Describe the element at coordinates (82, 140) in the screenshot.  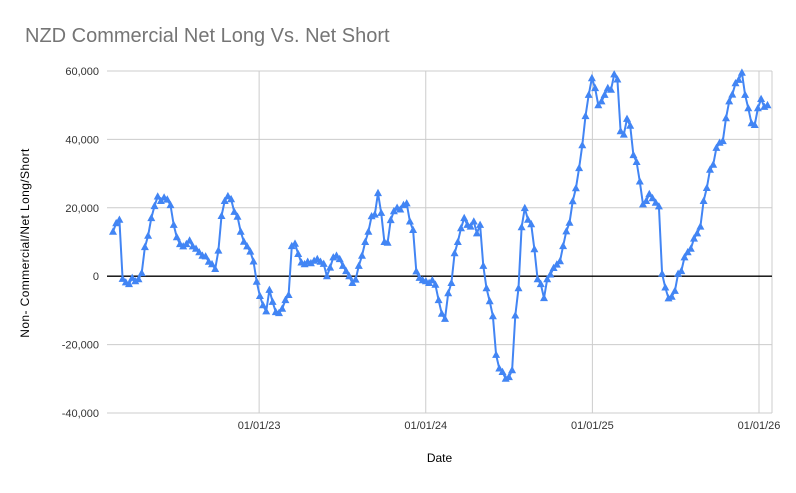
I see `svg-text: 40,000` at that location.